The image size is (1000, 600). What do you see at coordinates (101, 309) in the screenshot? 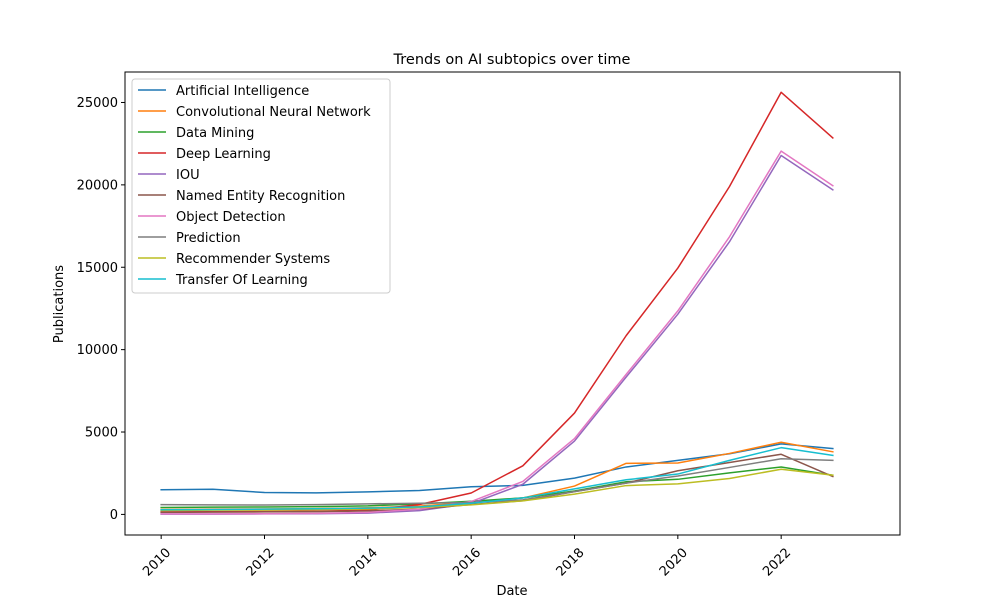
I see `y-axis: 0 5000 10000 15000 20000 25000` at bounding box center [101, 309].